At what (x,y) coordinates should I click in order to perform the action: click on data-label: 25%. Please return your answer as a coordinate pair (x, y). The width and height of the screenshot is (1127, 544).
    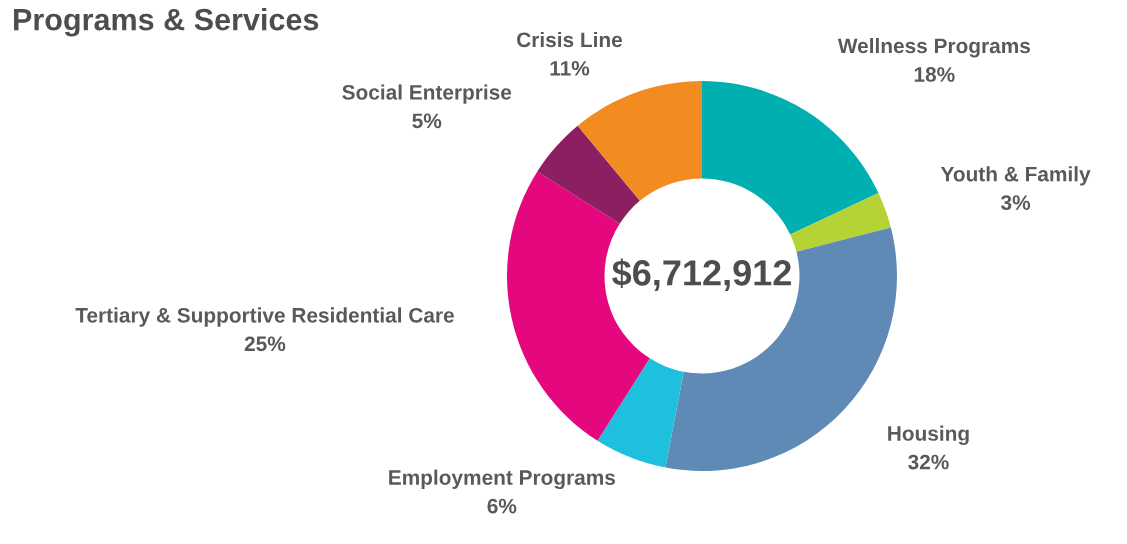
    Looking at the image, I should click on (265, 344).